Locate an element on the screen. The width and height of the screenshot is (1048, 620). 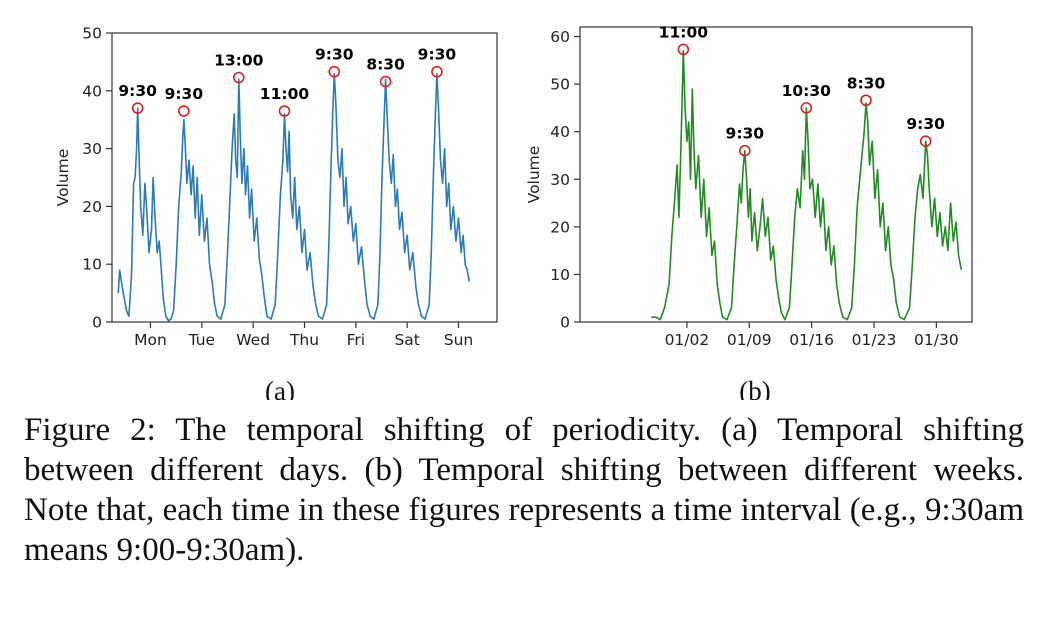
x-tick-label: 01/23 is located at coordinates (874, 340).